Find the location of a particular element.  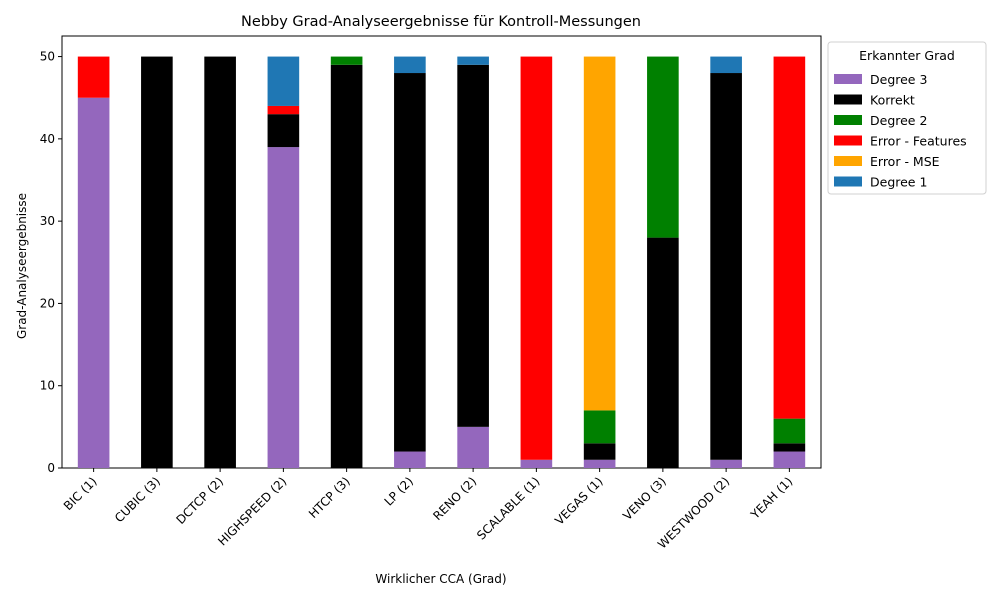

x-tick-label: DCTCP (2) is located at coordinates (199, 500).